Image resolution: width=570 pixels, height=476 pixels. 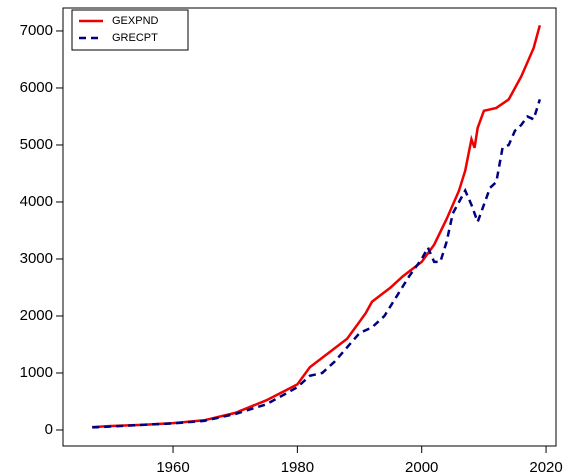 I want to click on y-tick-label: 3000, so click(x=36, y=258).